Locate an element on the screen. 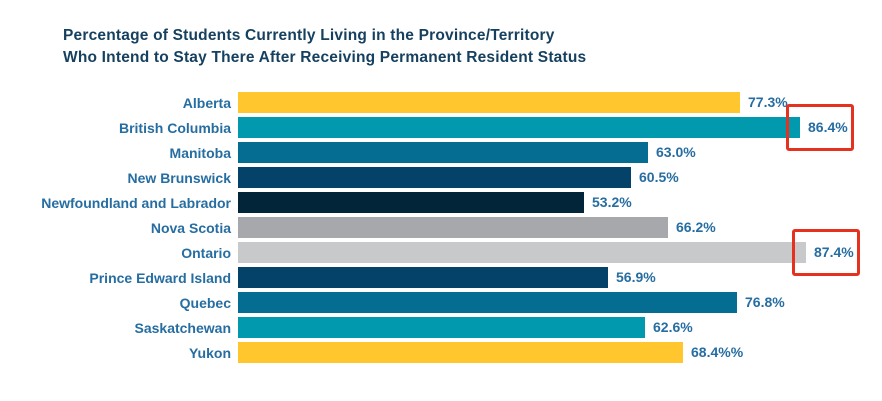 This screenshot has width=882, height=401. bar-manitoba is located at coordinates (443, 152).